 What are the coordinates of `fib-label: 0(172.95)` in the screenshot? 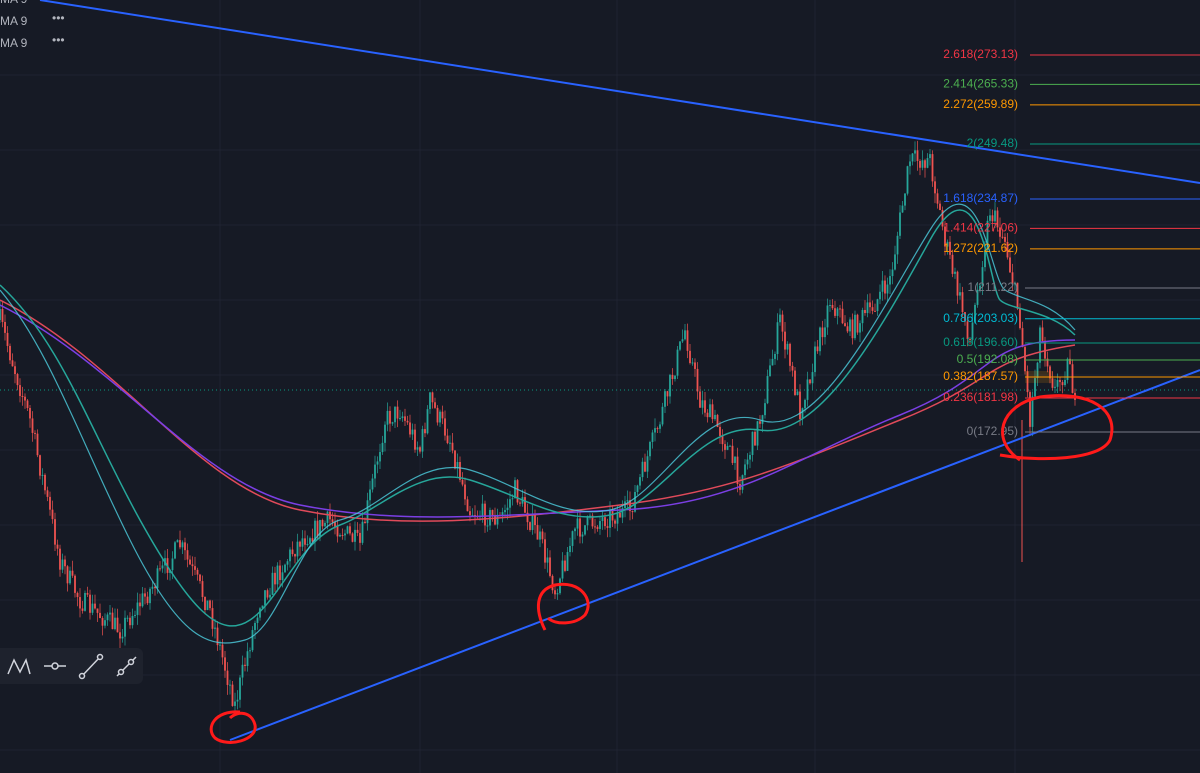 It's located at (992, 431).